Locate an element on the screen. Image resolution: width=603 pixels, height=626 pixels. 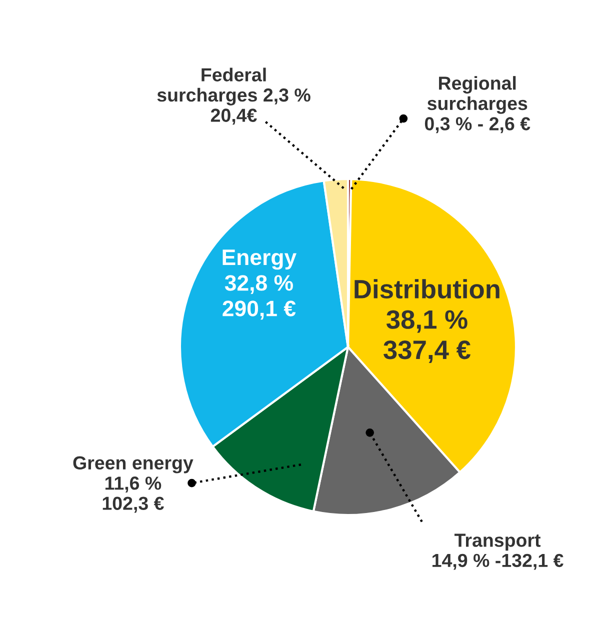
slice-label: Energy is located at coordinates (259, 260).